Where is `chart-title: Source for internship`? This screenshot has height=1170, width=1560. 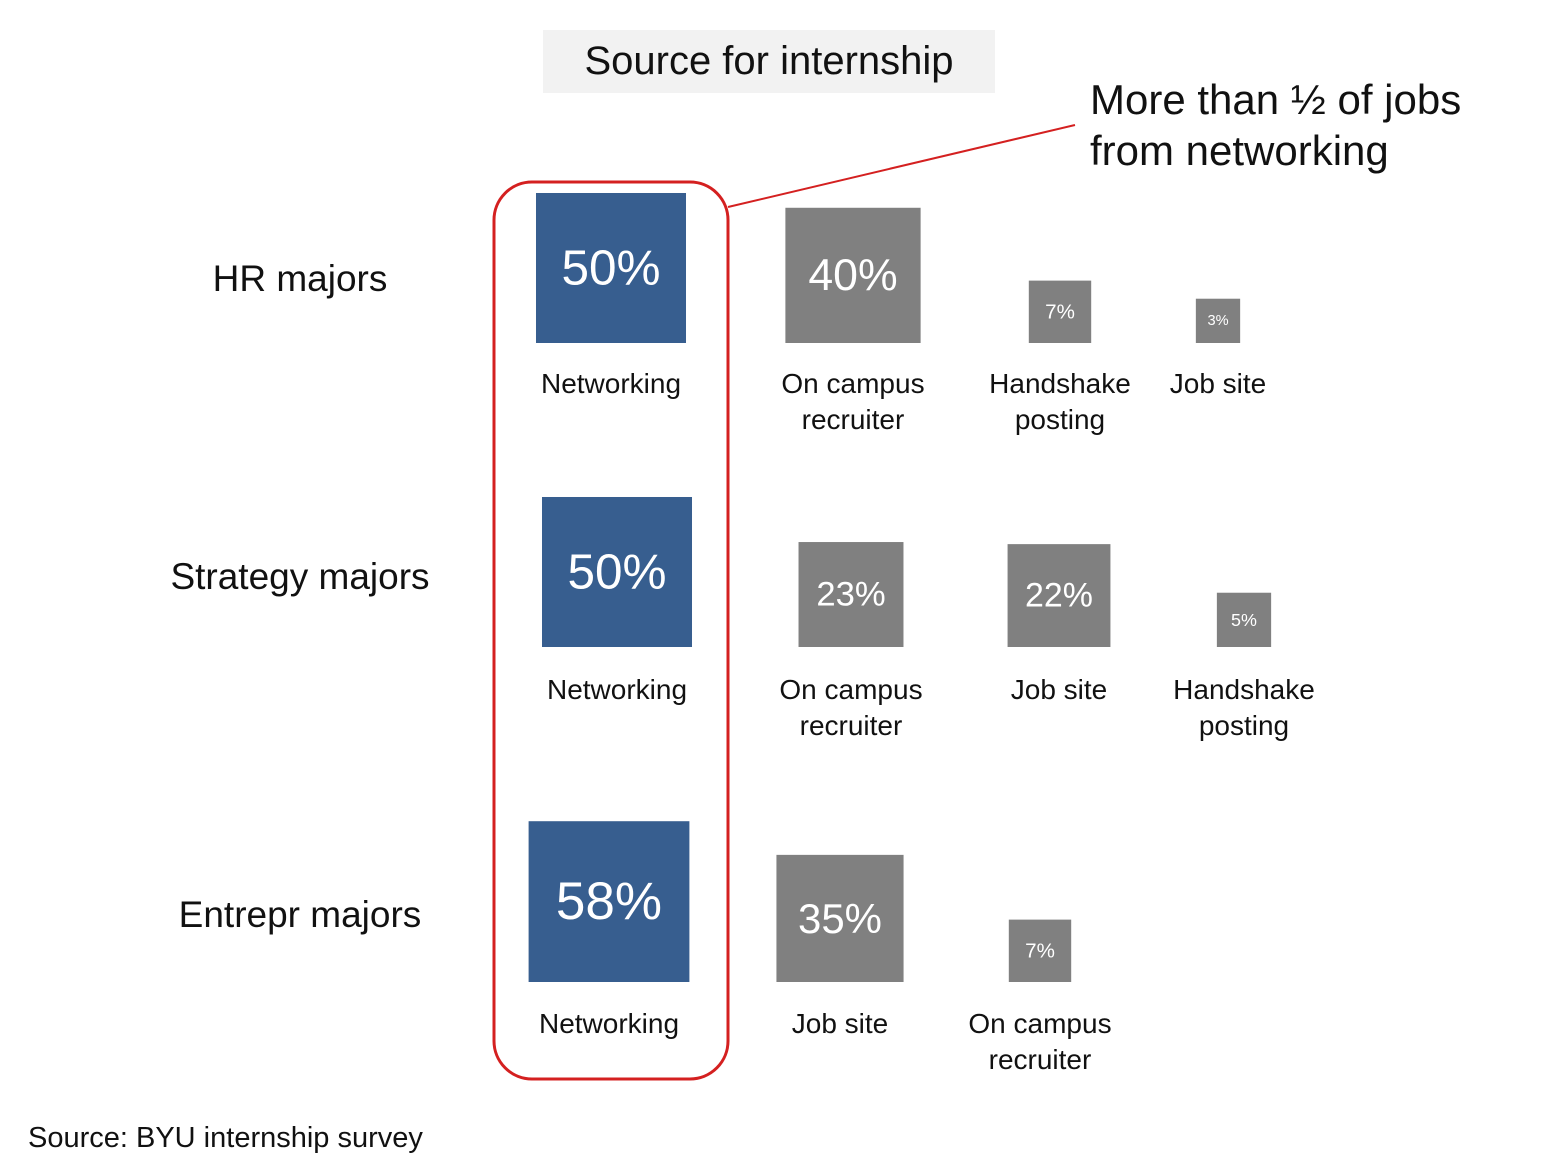
chart-title: Source for internship is located at coordinates (769, 61).